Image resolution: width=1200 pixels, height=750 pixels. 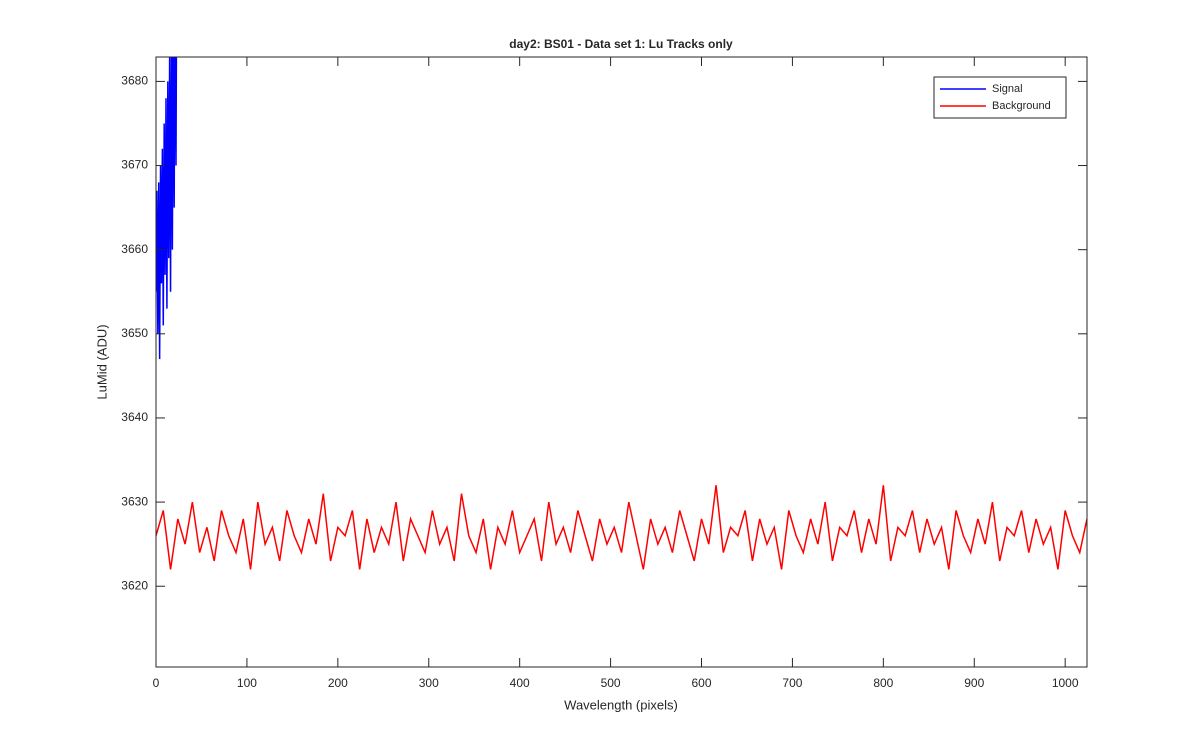 What do you see at coordinates (1021, 106) in the screenshot?
I see `legend-label: Background` at bounding box center [1021, 106].